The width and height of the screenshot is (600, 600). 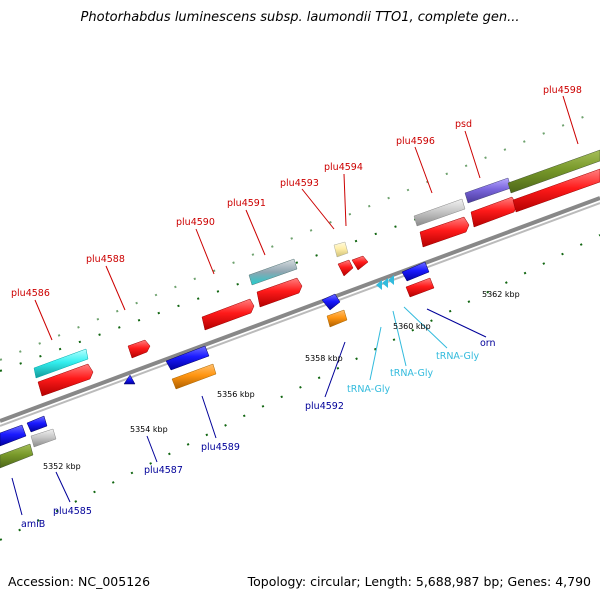 What do you see at coordinates (37, 424) in the screenshot?
I see `gene-plu4585-blue` at bounding box center [37, 424].